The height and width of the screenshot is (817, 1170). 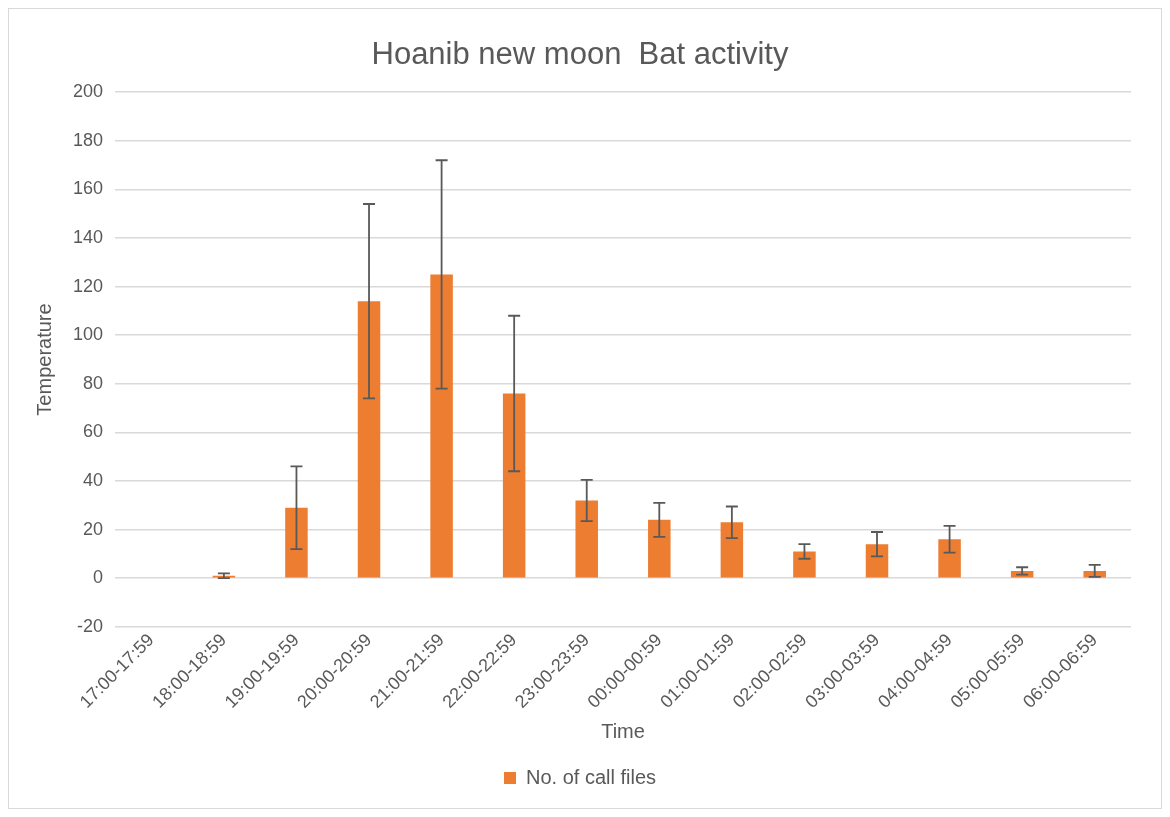 I want to click on y-tick-label: 100, so click(x=88, y=334).